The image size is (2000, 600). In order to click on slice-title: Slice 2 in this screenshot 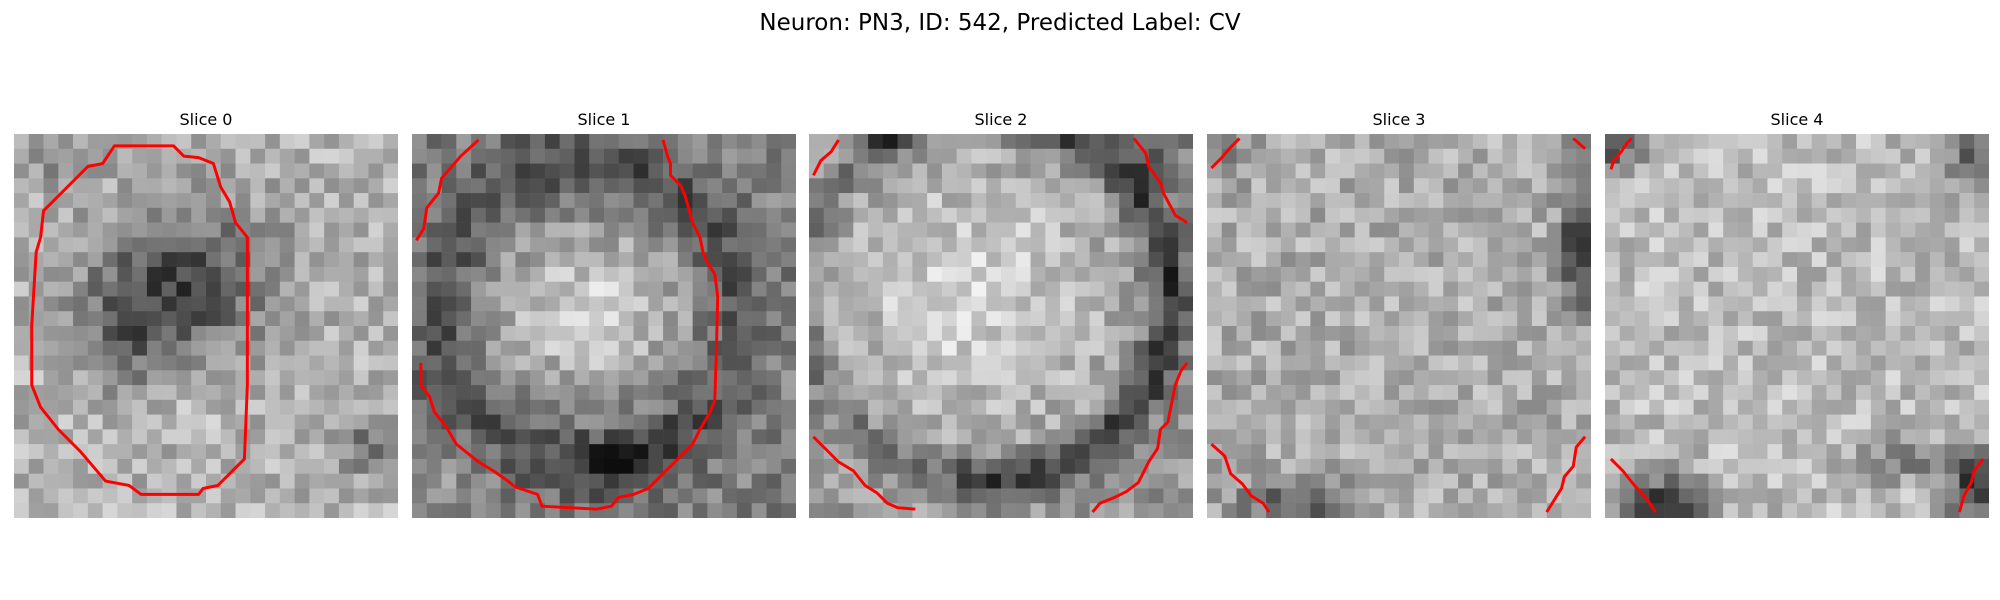, I will do `click(1001, 119)`.